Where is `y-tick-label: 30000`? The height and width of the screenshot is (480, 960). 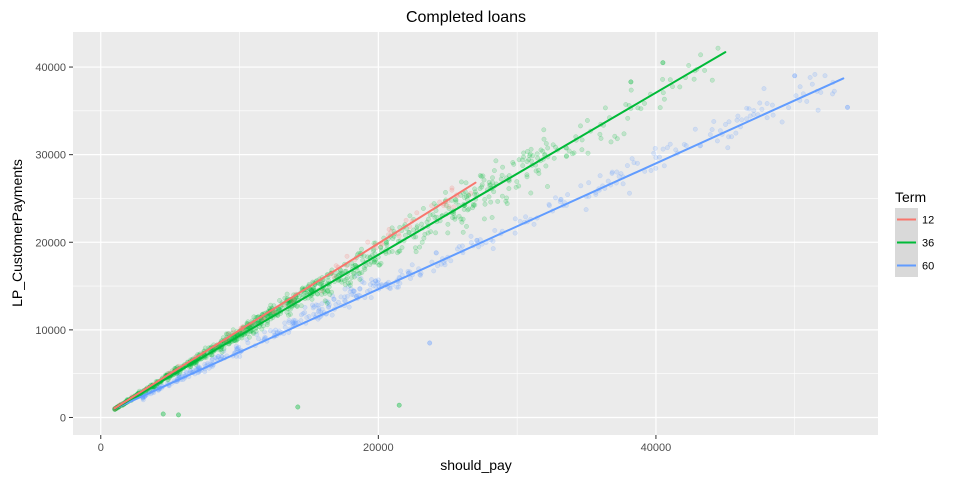
y-tick-label: 30000 is located at coordinates (50, 156).